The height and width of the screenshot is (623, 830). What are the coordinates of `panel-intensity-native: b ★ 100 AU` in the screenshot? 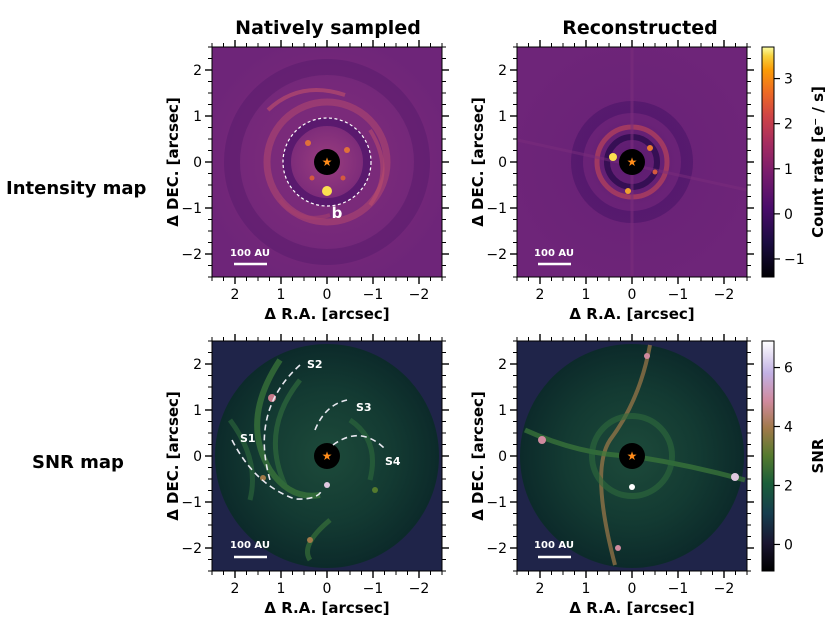 It's located at (327, 162).